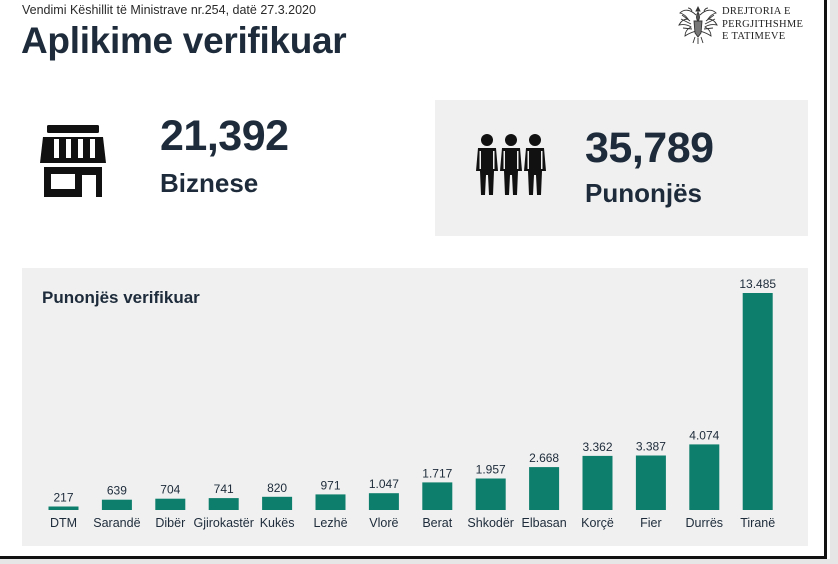  Describe the element at coordinates (223, 523) in the screenshot. I see `category-label-gjirokastër: Gjirokastër` at that location.